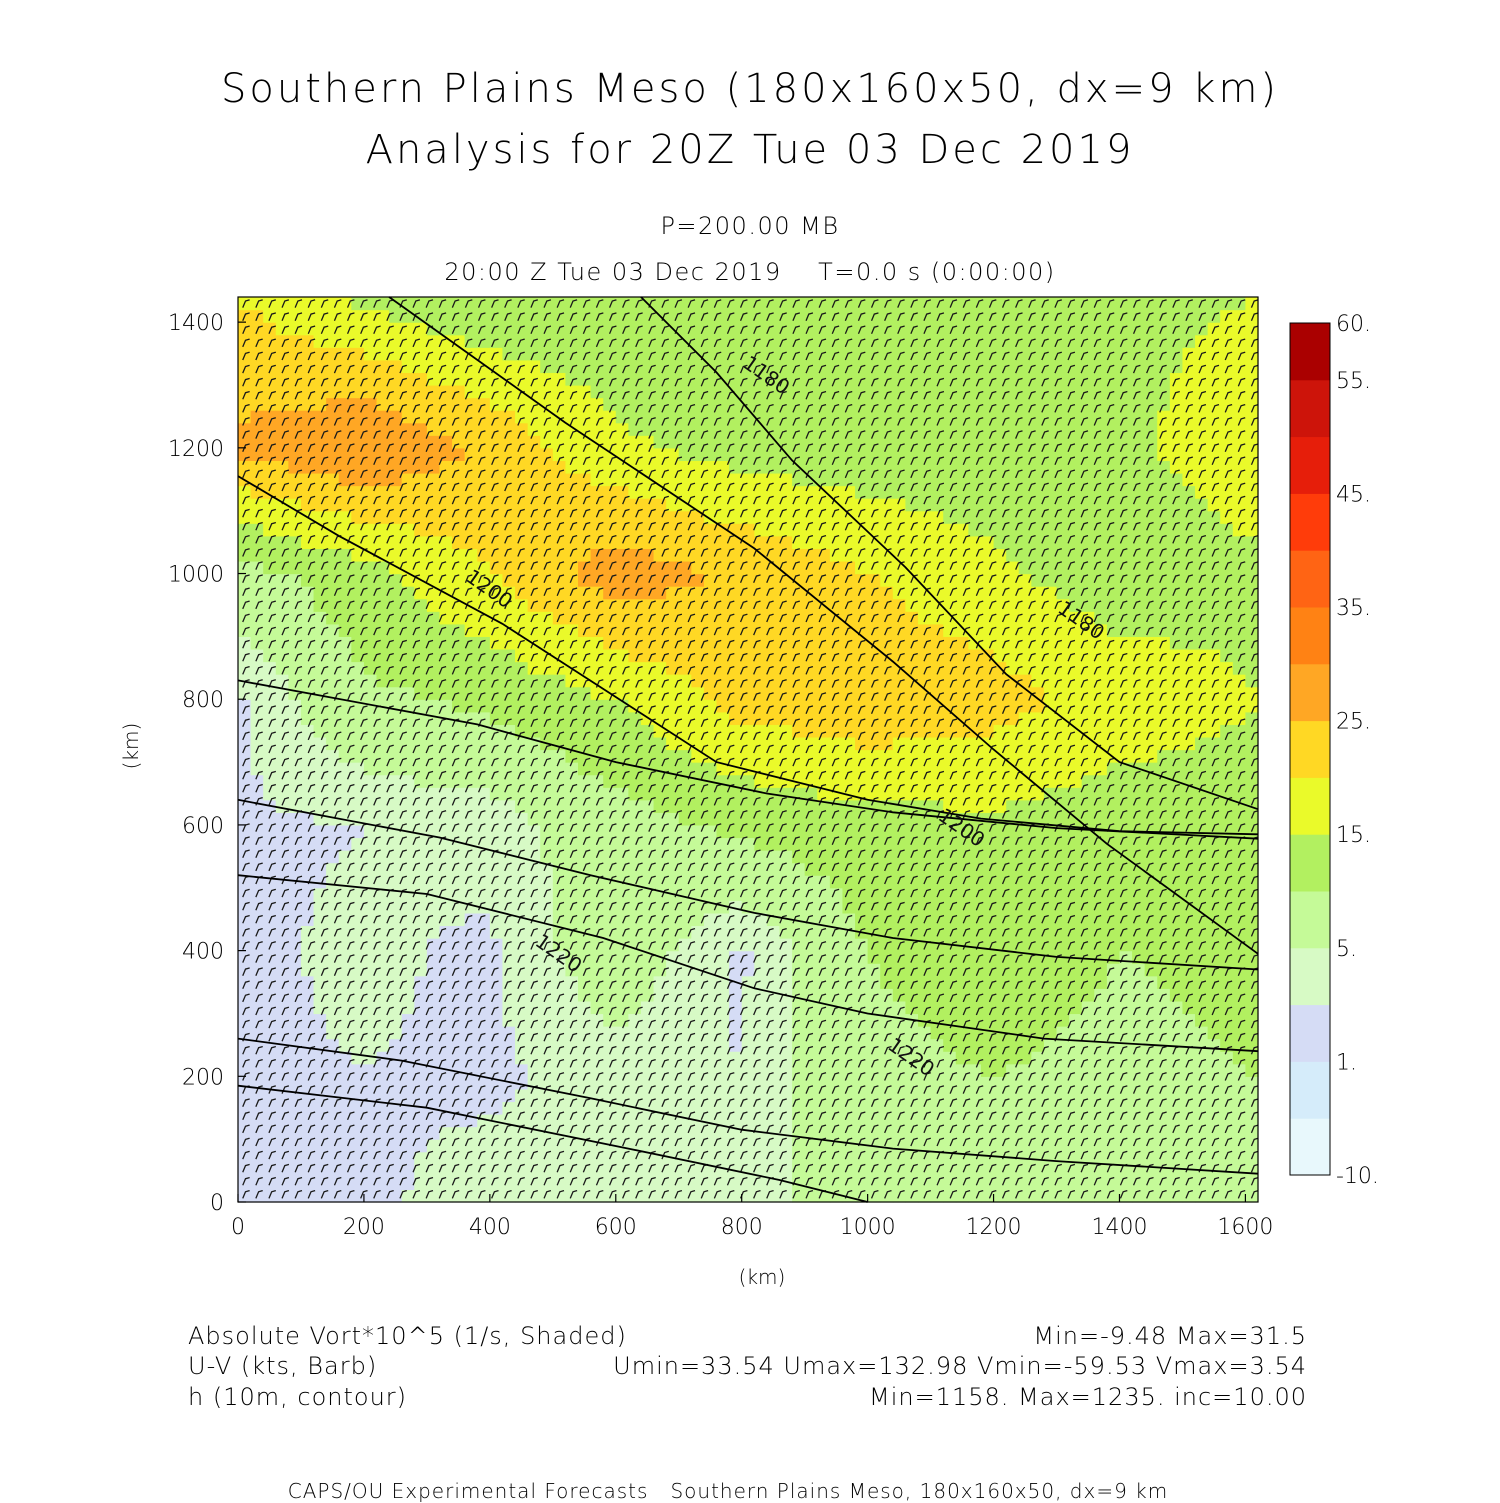 The image size is (1500, 1503). I want to click on x-tick-label: 0, so click(238, 1227).